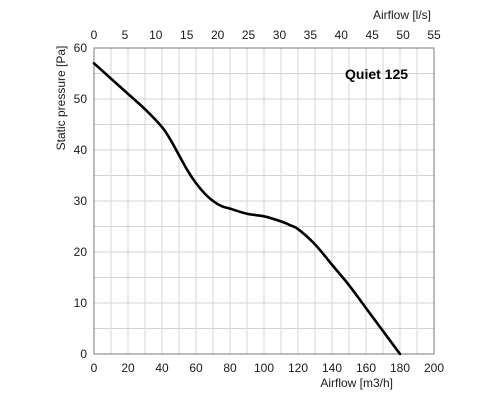 This screenshot has height=400, width=500. What do you see at coordinates (434, 368) in the screenshot?
I see `x-tick-label: 200` at bounding box center [434, 368].